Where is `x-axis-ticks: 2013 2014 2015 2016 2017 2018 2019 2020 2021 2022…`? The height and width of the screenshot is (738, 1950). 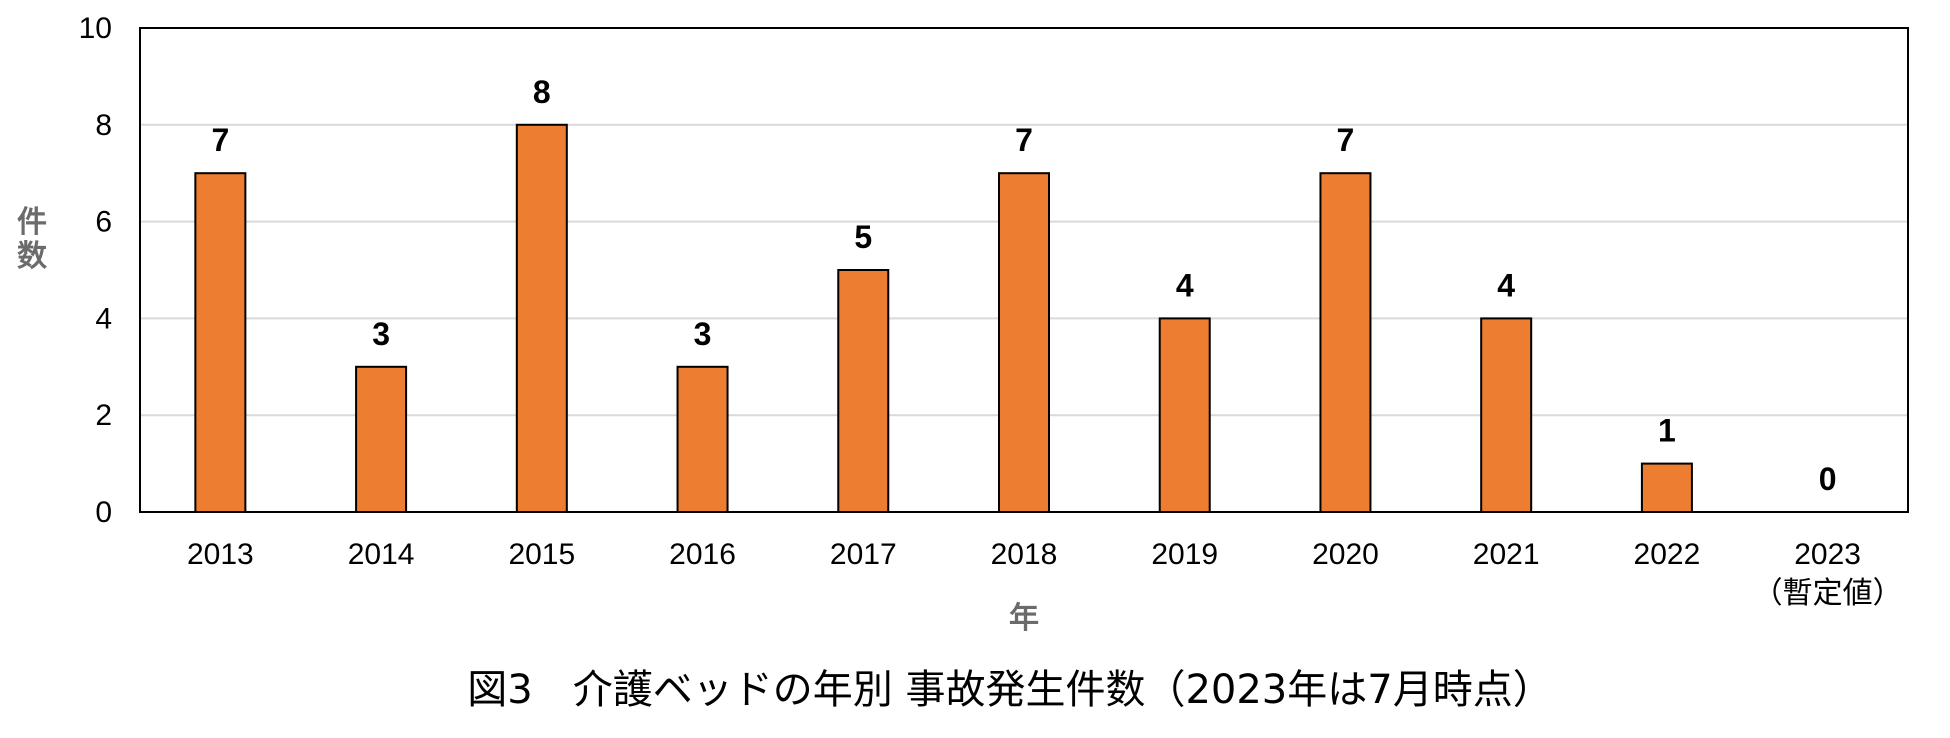
x-axis-ticks: 2013 2014 2015 2016 2017 2018 2019 2020 2021 2022… is located at coordinates (1045, 574).